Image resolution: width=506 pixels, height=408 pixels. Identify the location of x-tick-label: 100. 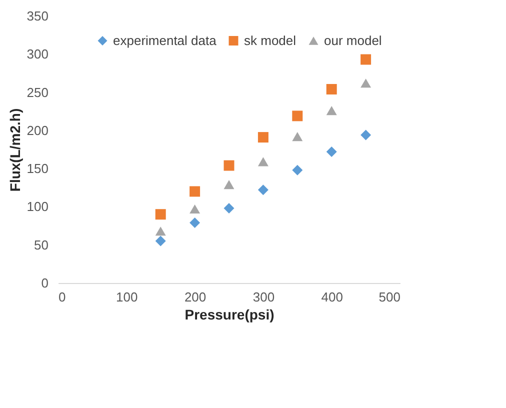
(127, 297).